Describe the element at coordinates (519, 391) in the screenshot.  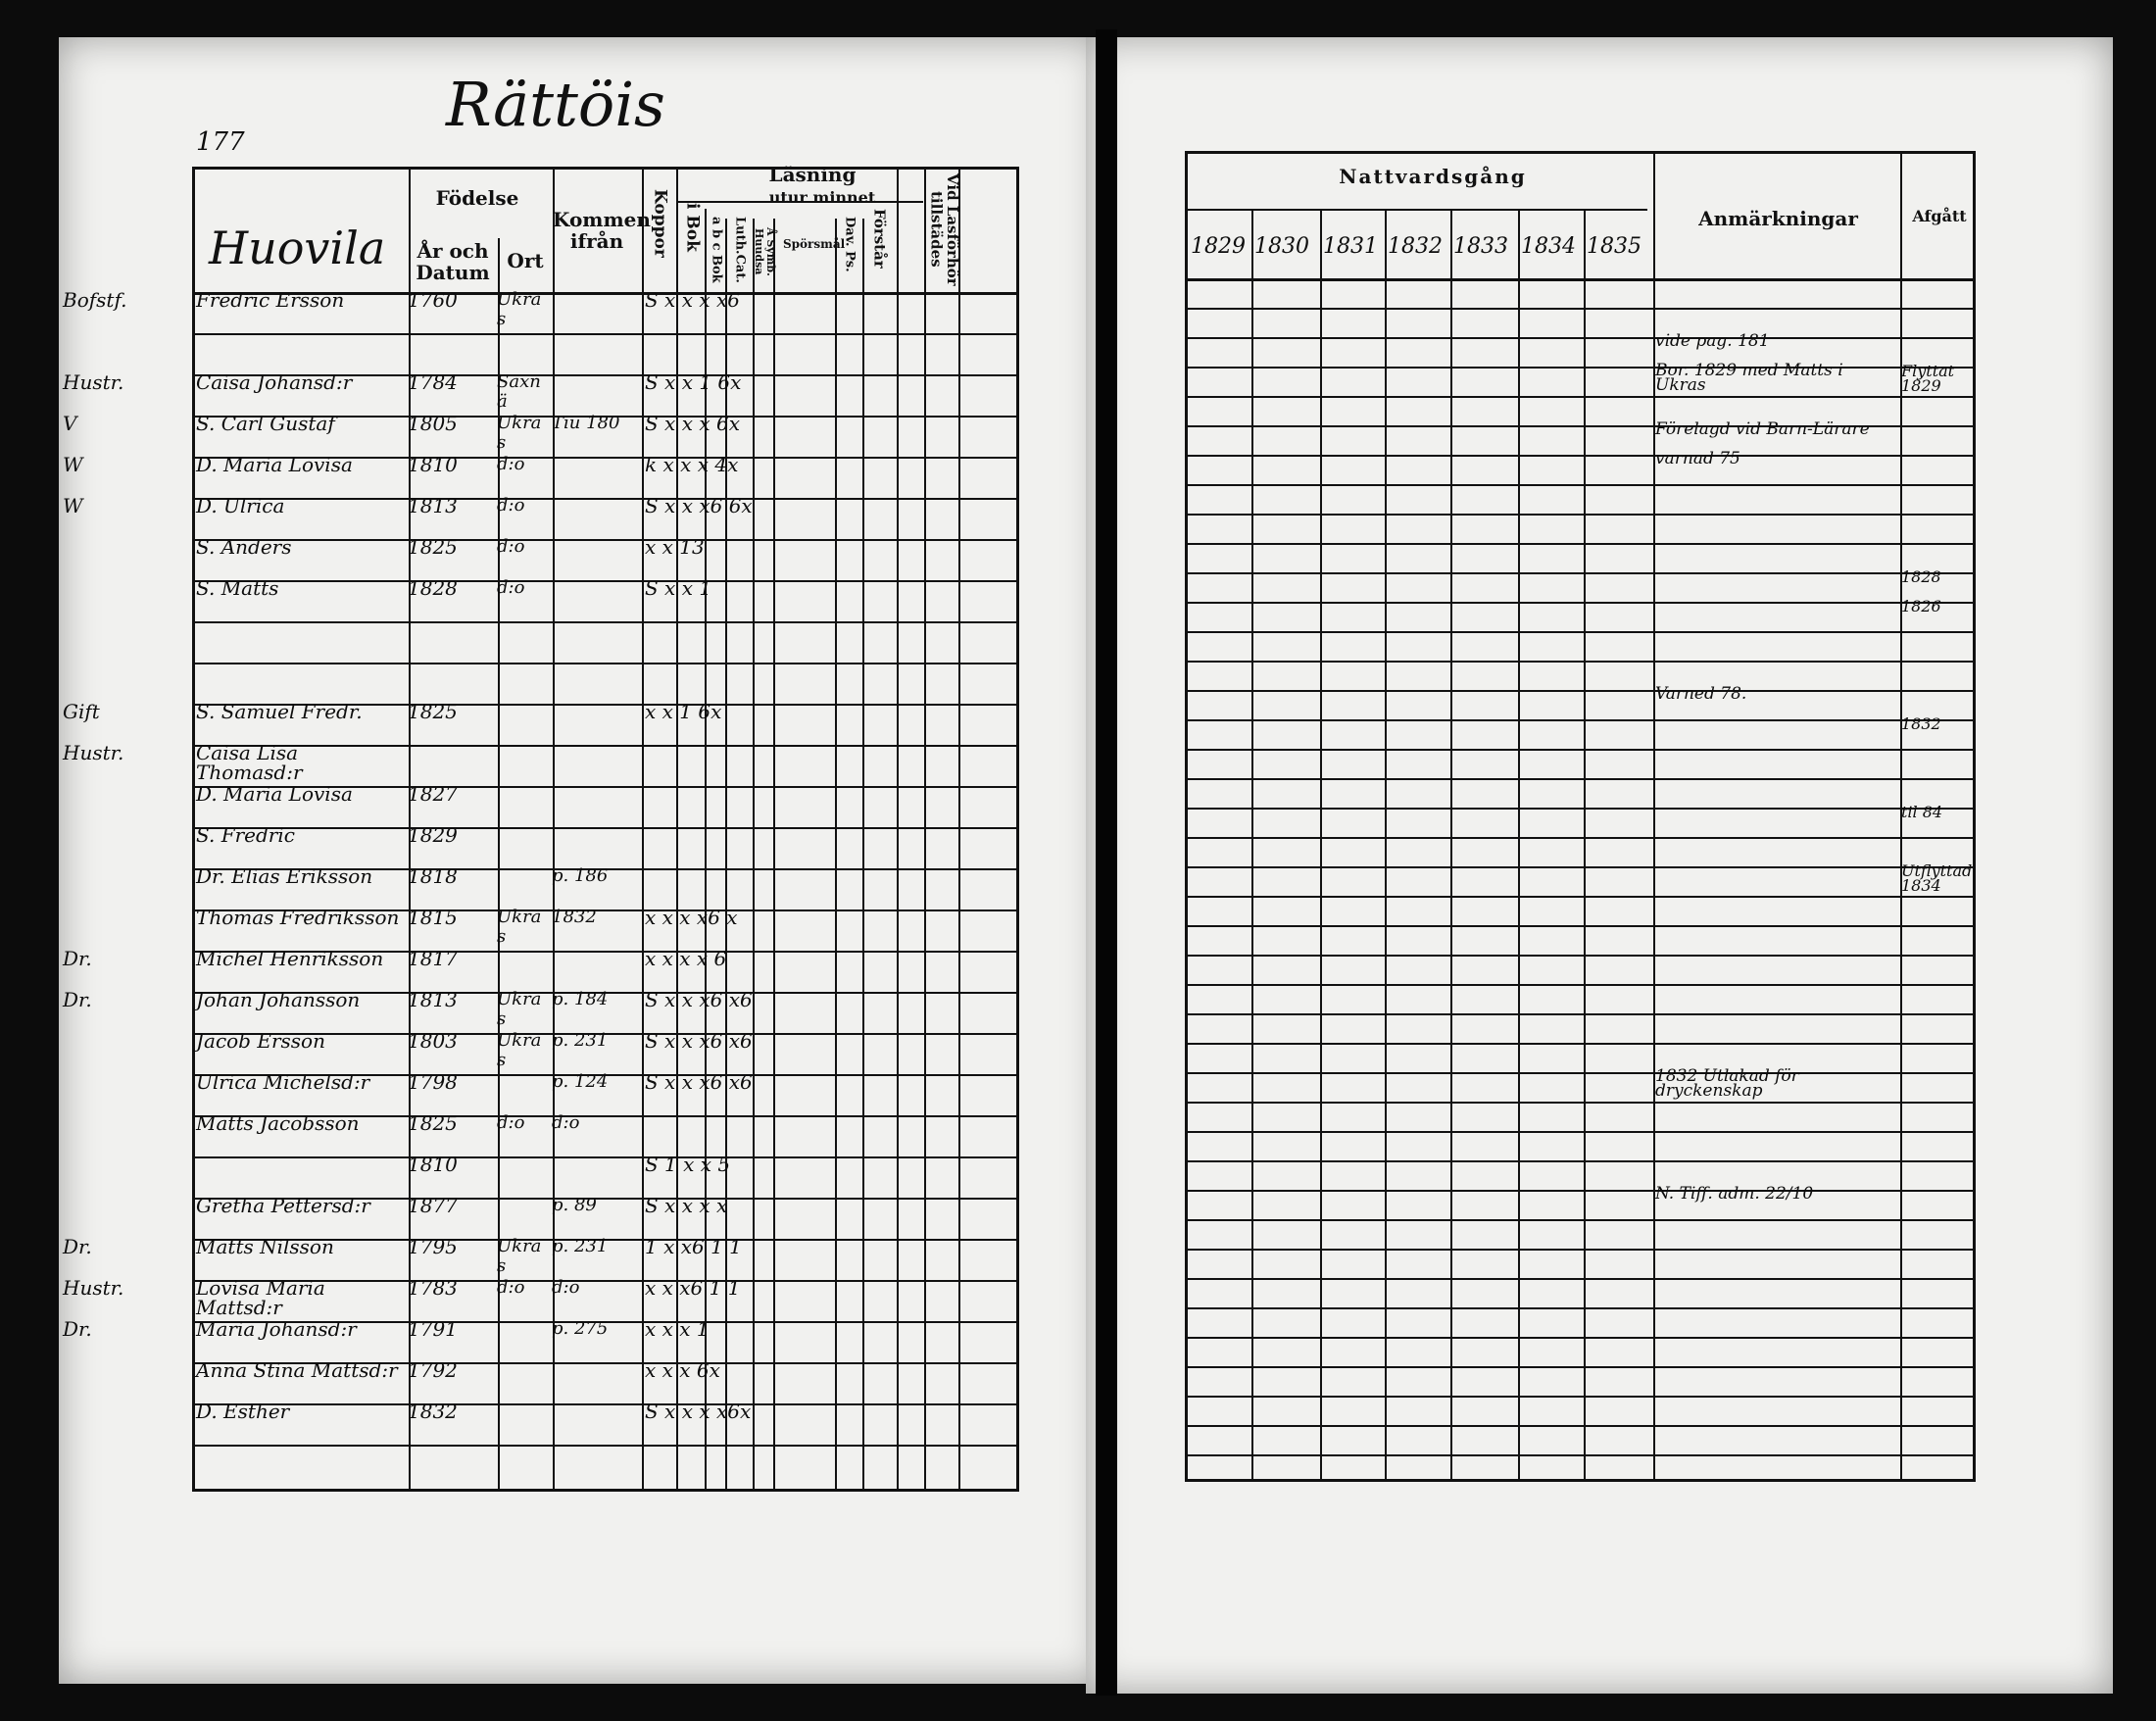
I see `entry-birth-place: Saxnä` at that location.